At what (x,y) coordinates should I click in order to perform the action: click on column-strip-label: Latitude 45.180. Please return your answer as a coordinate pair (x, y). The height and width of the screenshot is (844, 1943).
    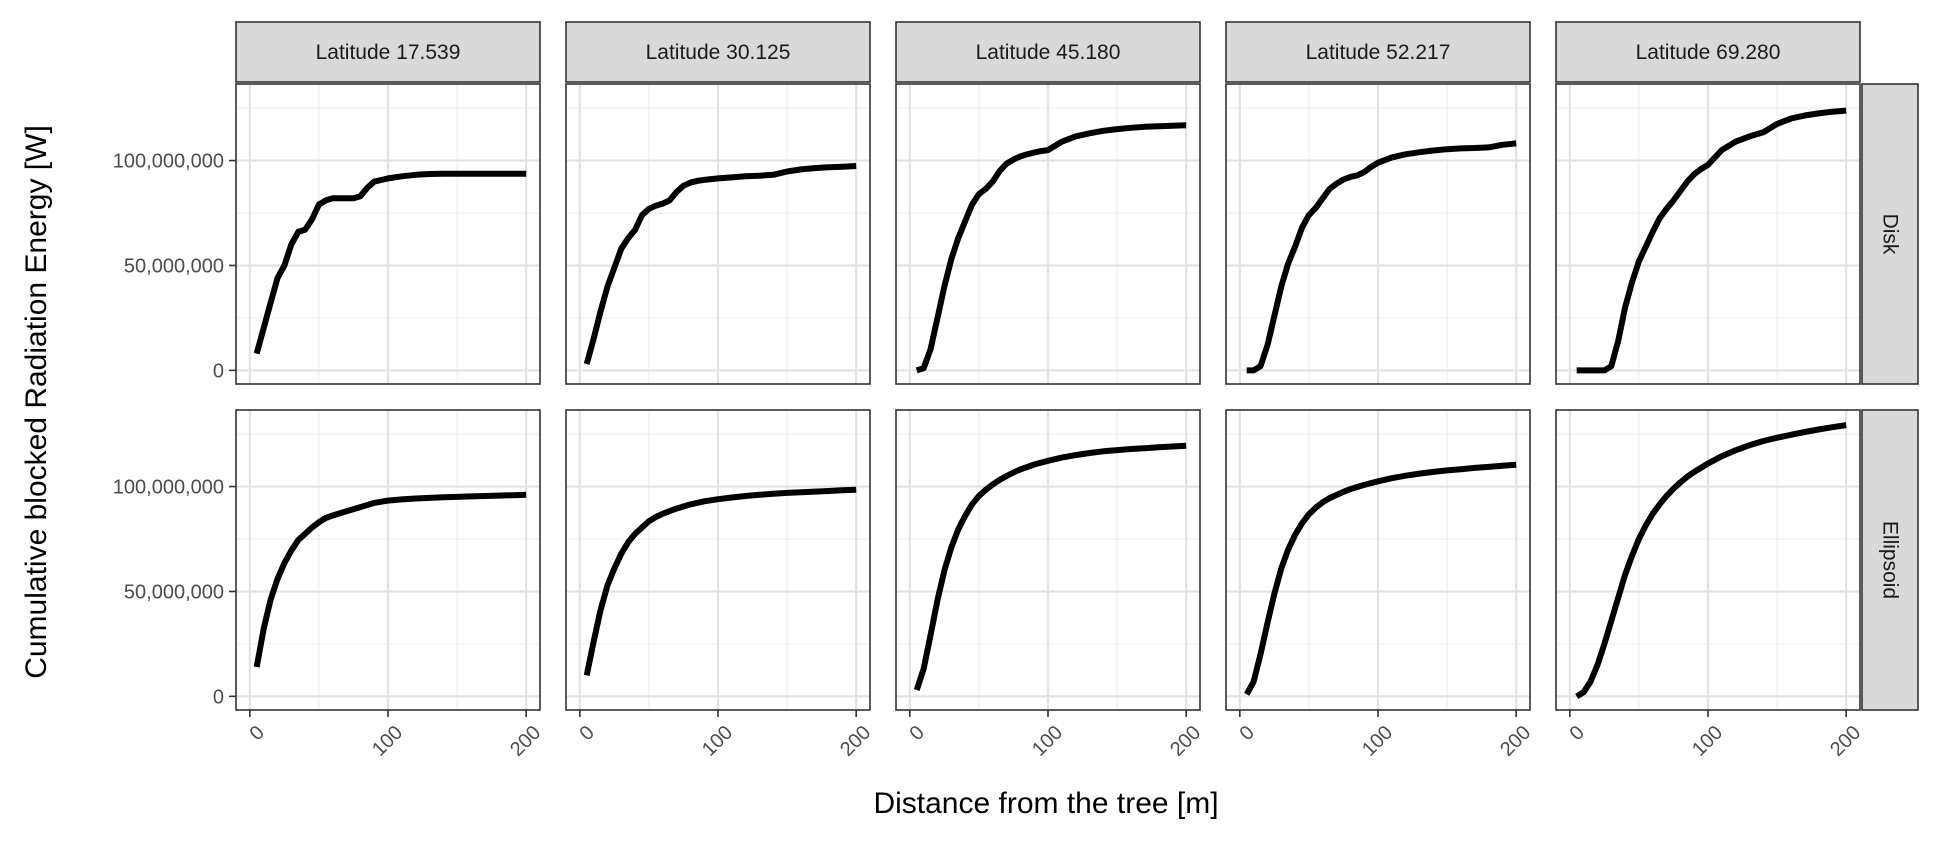
    Looking at the image, I should click on (1048, 52).